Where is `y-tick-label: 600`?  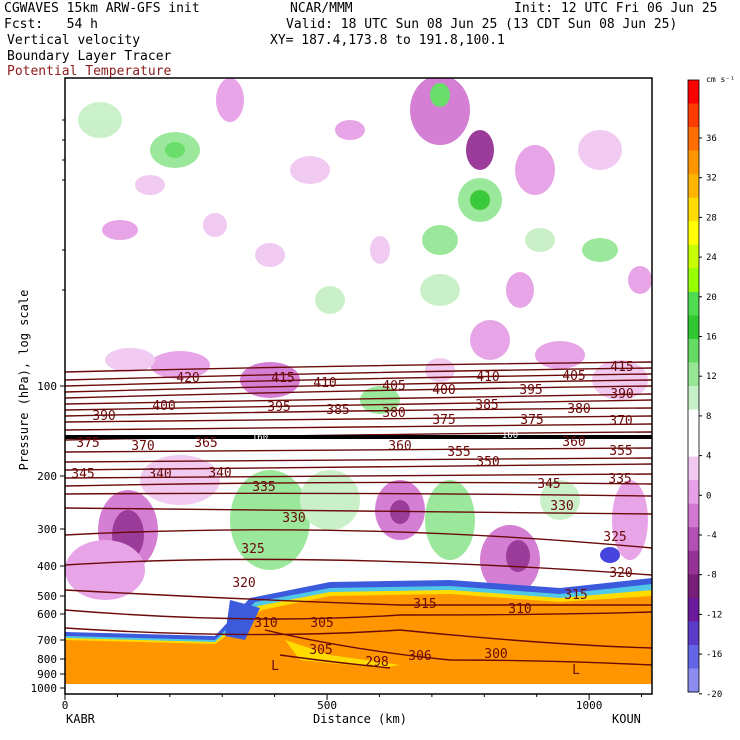 y-tick-label: 600 is located at coordinates (47, 614).